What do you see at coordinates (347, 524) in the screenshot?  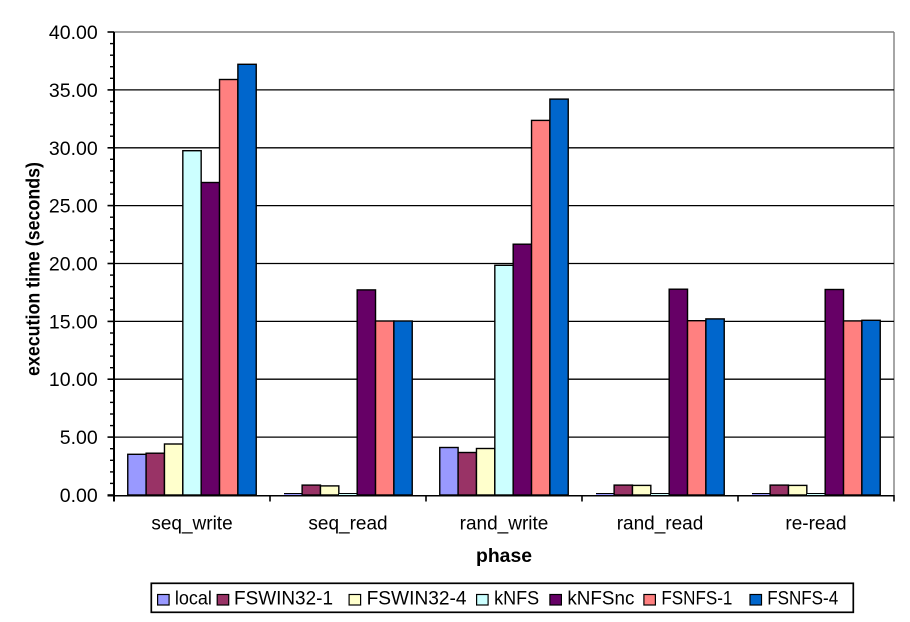 I see `svg-text: seq_read` at bounding box center [347, 524].